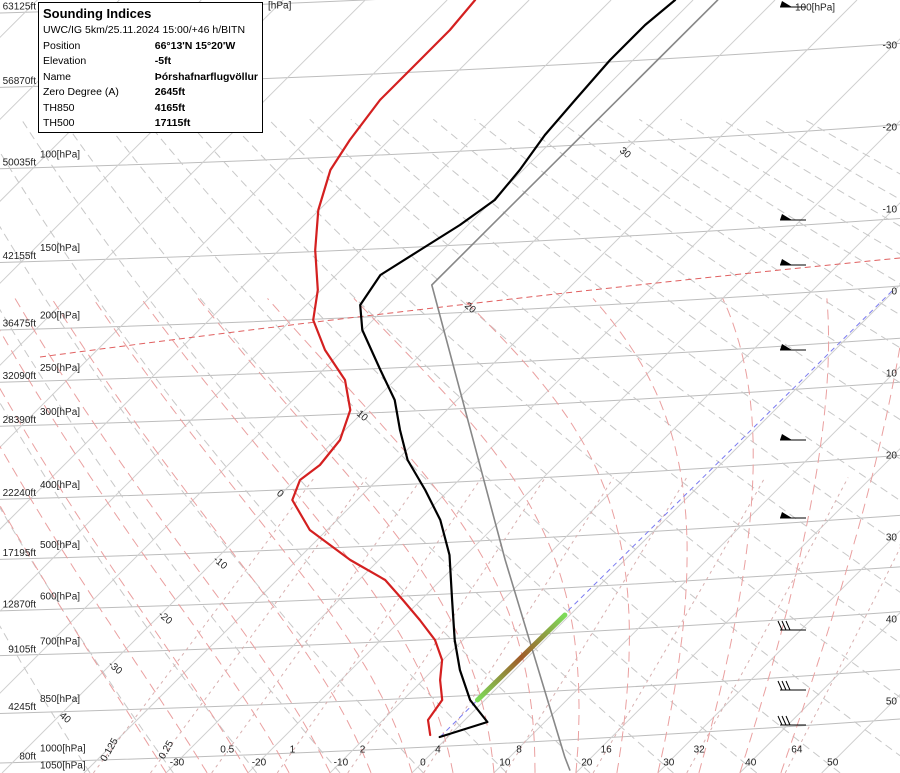  What do you see at coordinates (60, 368) in the screenshot?
I see `pressure-label: 250[hPa]` at bounding box center [60, 368].